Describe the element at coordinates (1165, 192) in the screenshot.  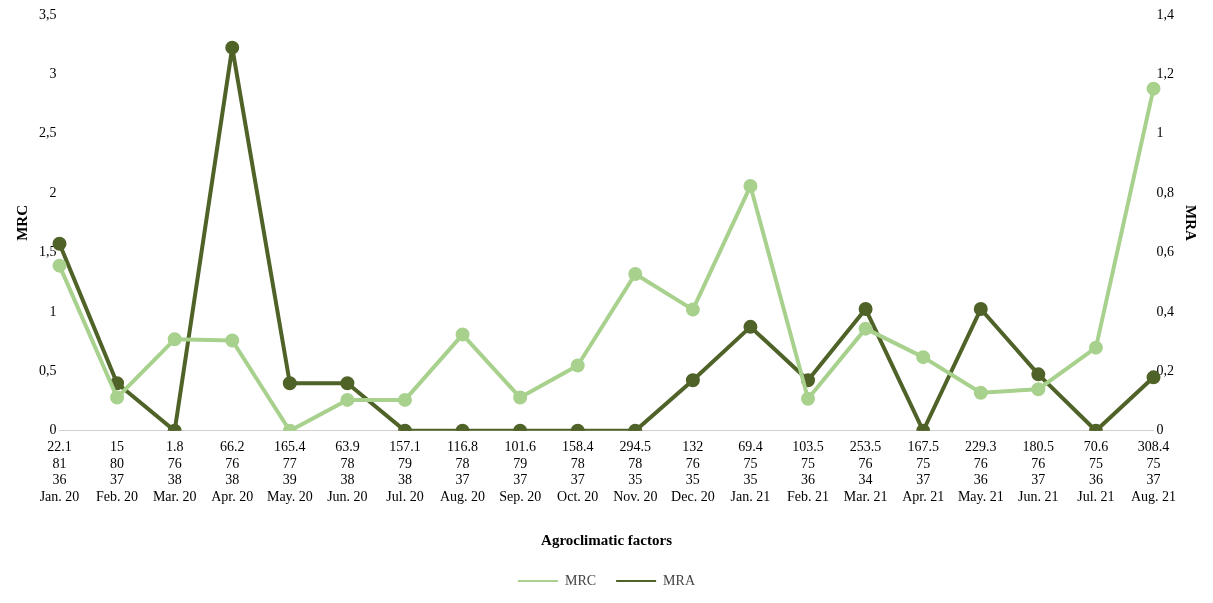
I see `y2-tick-label: 0,8` at that location.